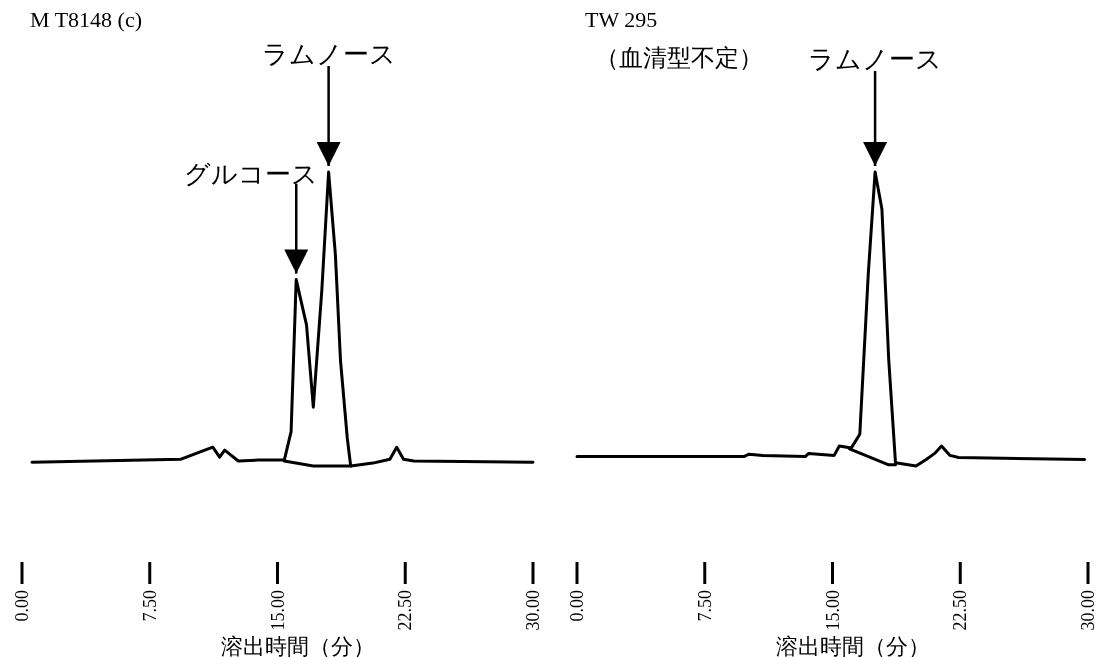  I want to click on chart-title: M T8148 (c), so click(86, 19).